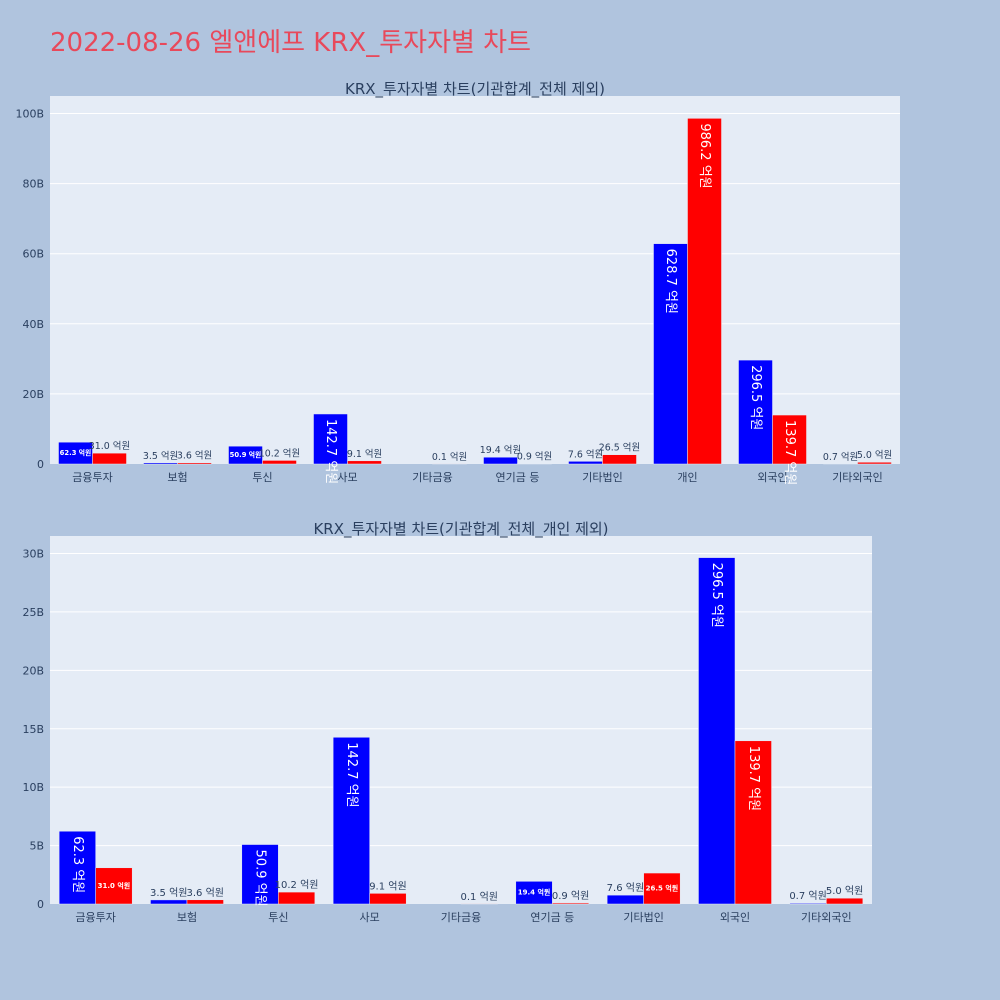  I want to click on y-tick-label: 25B, so click(33, 612).